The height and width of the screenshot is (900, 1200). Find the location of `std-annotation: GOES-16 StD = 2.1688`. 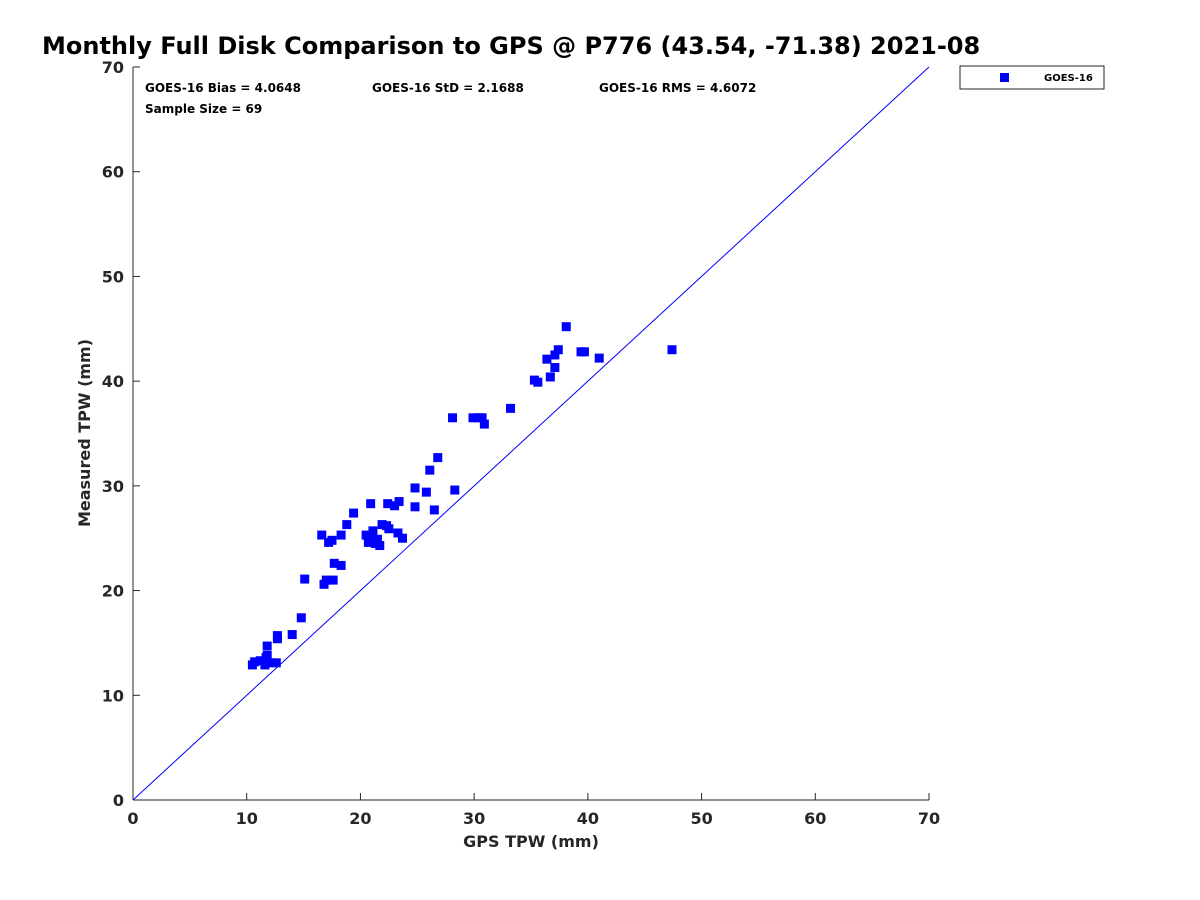

std-annotation: GOES-16 StD = 2.1688 is located at coordinates (448, 88).